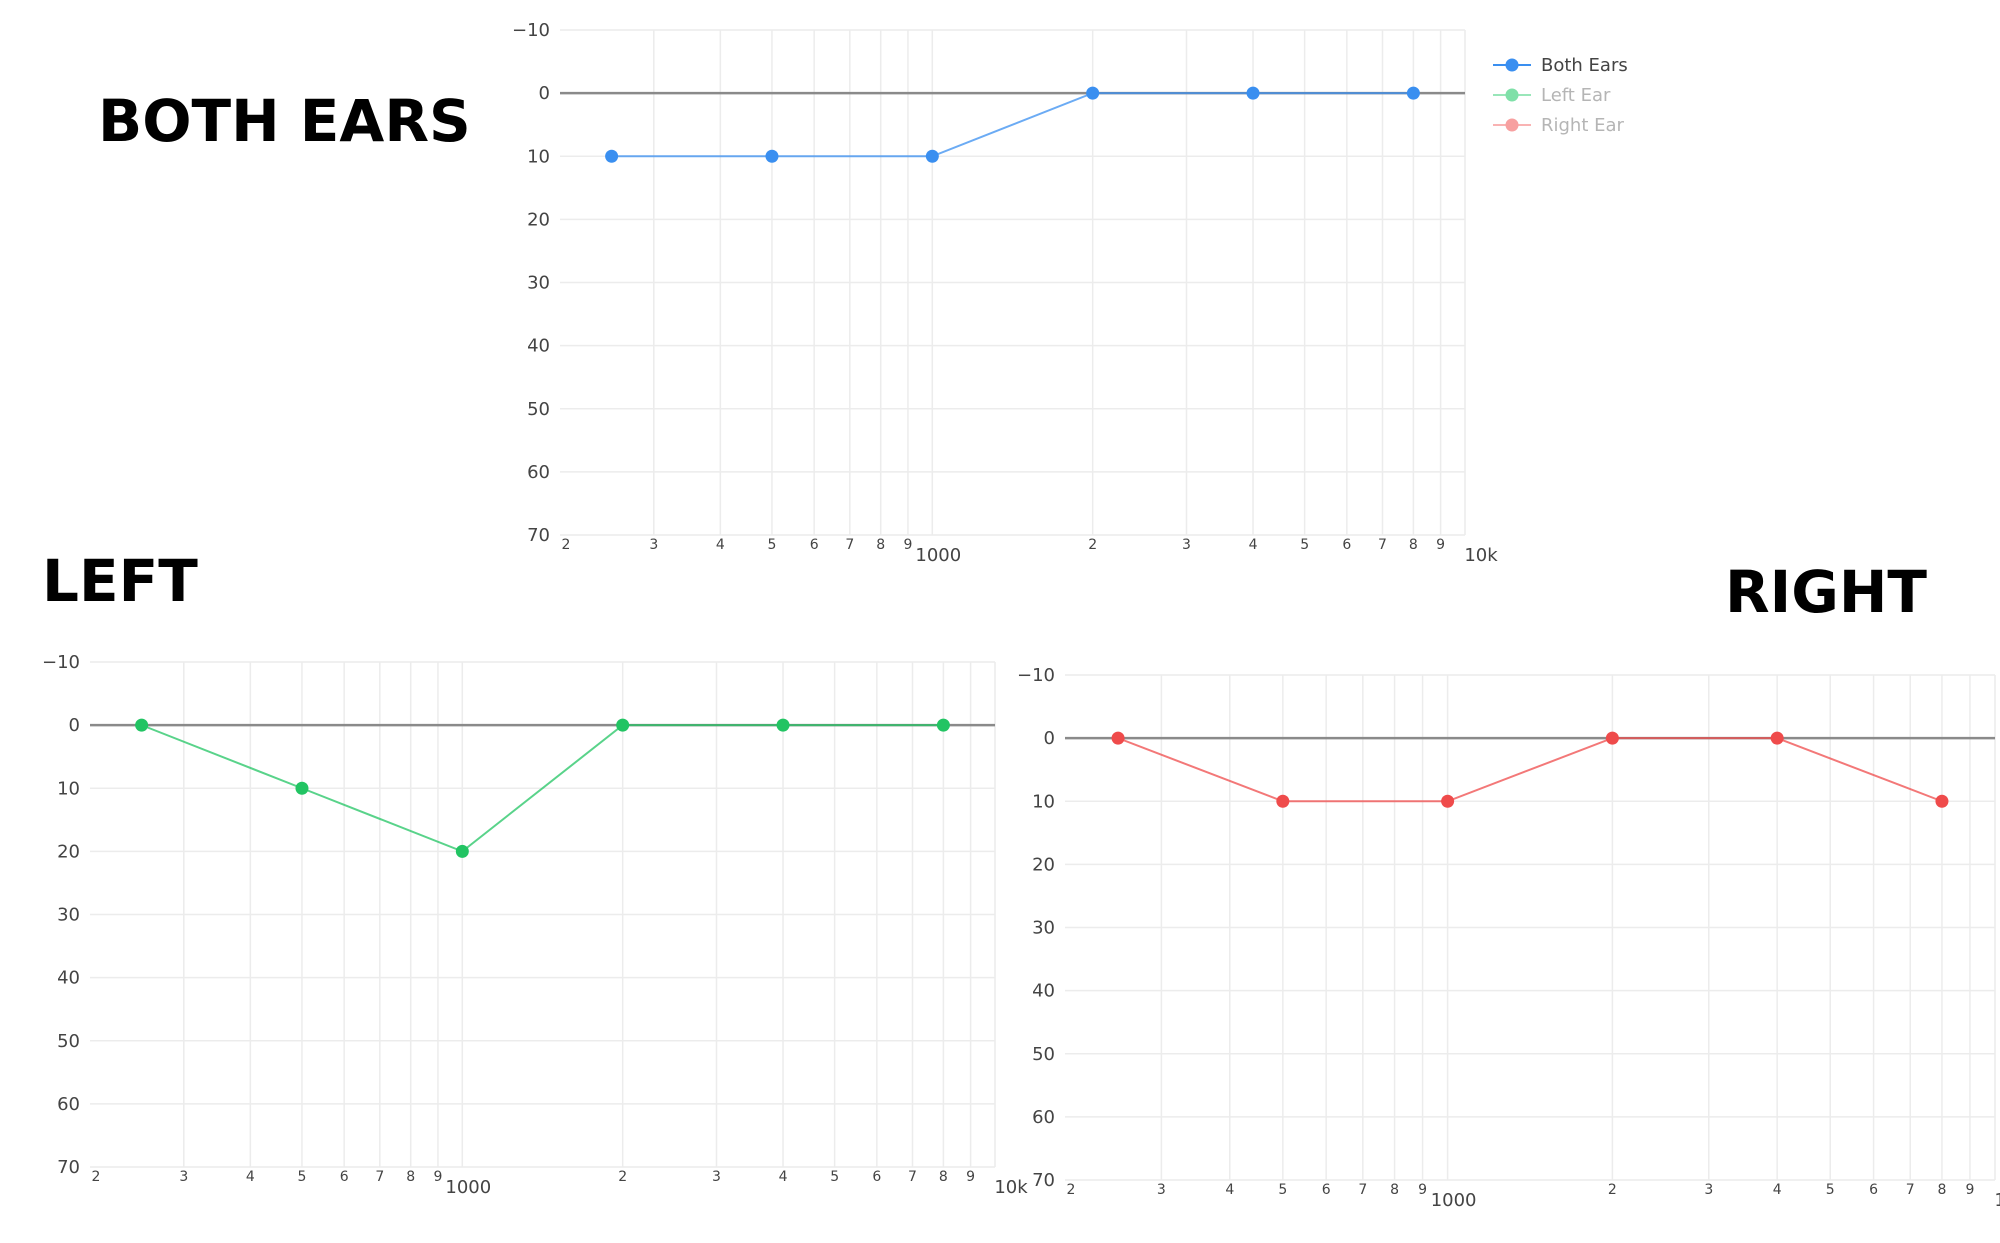 The height and width of the screenshot is (1243, 2000). What do you see at coordinates (1826, 592) in the screenshot?
I see `heading-right: RIGHT` at bounding box center [1826, 592].